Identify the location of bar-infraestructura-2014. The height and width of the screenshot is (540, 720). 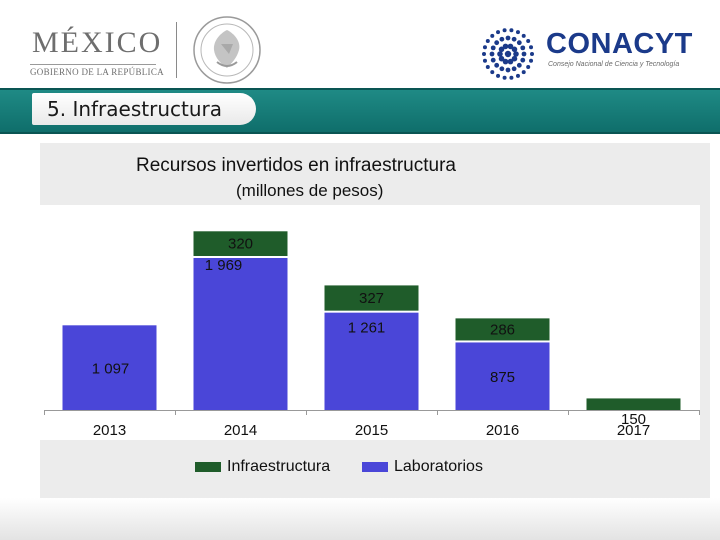
(240, 243).